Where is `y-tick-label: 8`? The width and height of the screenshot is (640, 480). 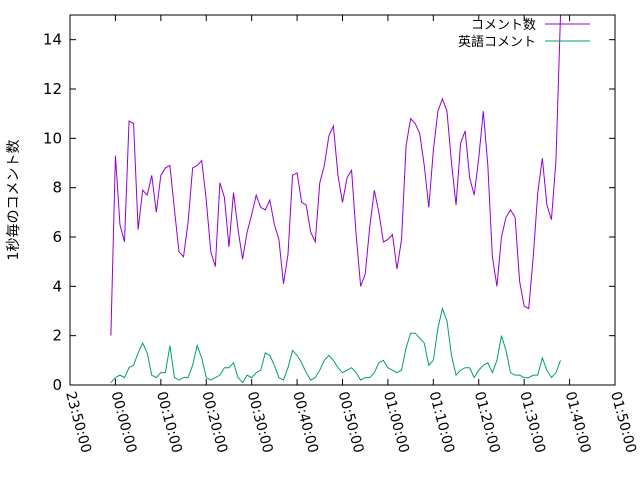
y-tick-label: 8 is located at coordinates (57, 188).